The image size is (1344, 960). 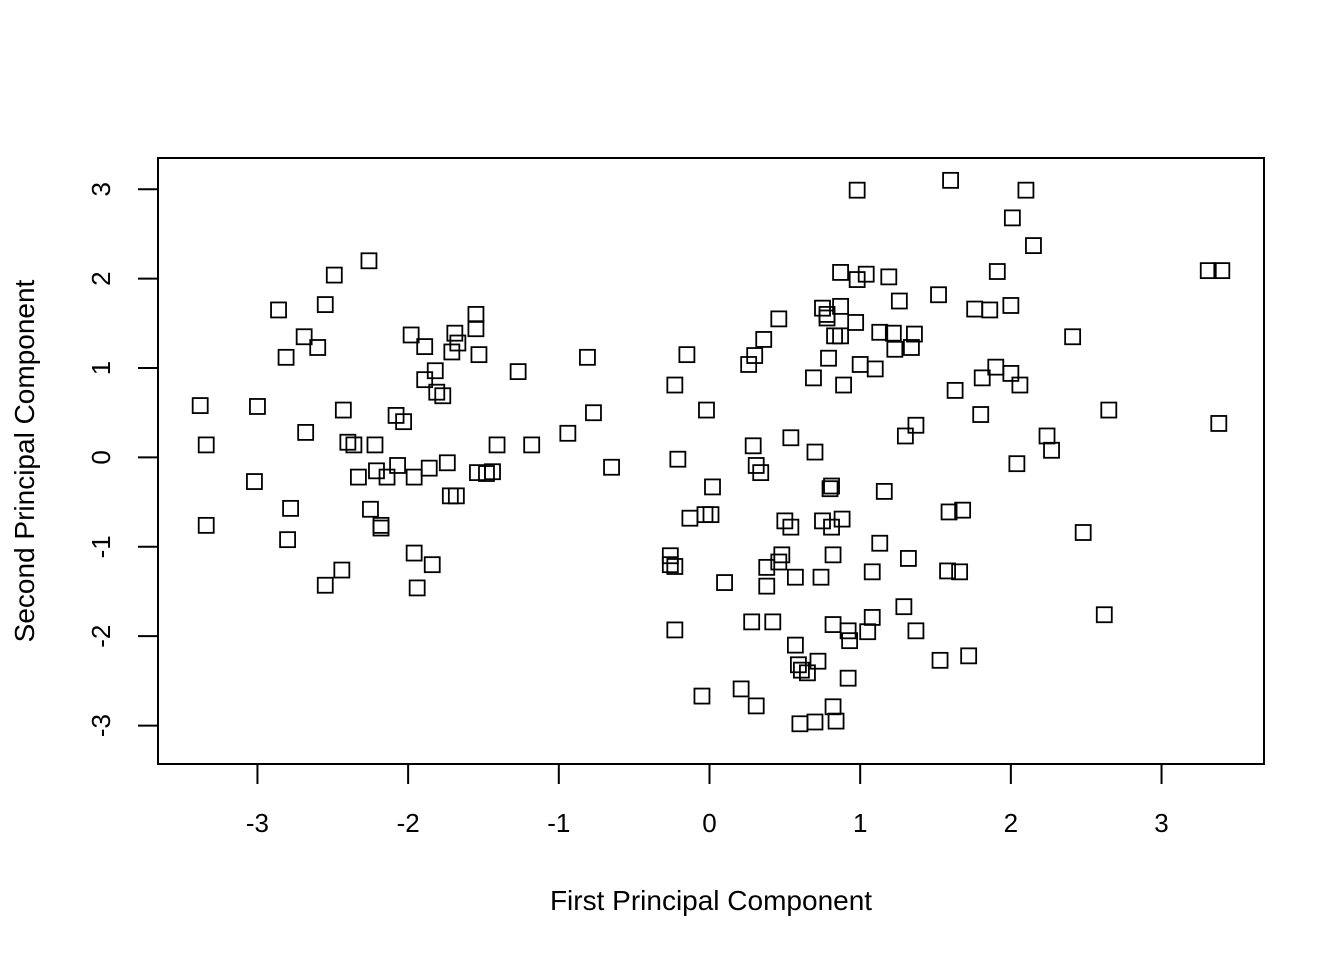 What do you see at coordinates (707, 800) in the screenshot?
I see `x-axis: -3 -2 -1 0 1 2 3` at bounding box center [707, 800].